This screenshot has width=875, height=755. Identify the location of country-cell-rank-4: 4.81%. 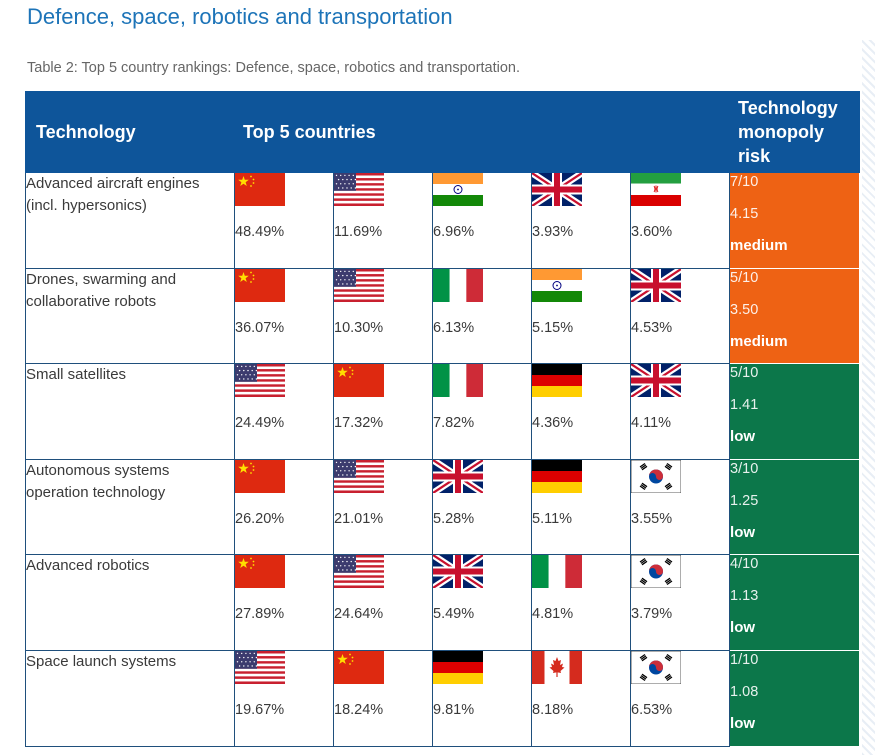
(581, 602).